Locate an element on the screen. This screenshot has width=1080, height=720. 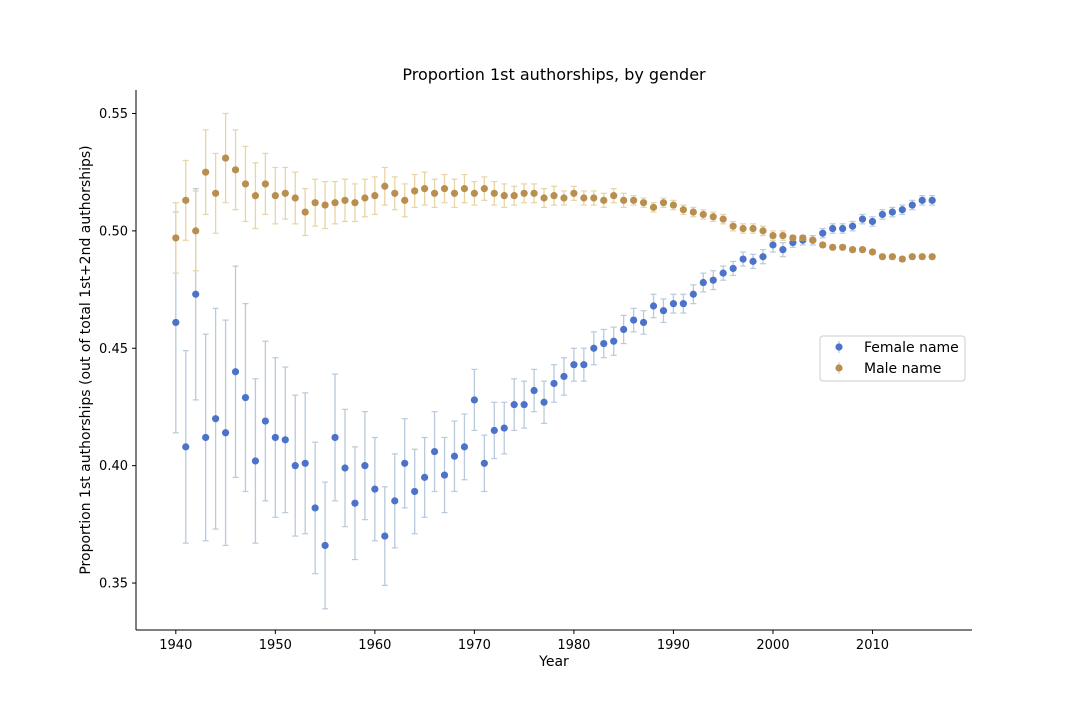
y-ticks: 0.35 0.40 0.45 0.50 0.55 is located at coordinates (117, 349).